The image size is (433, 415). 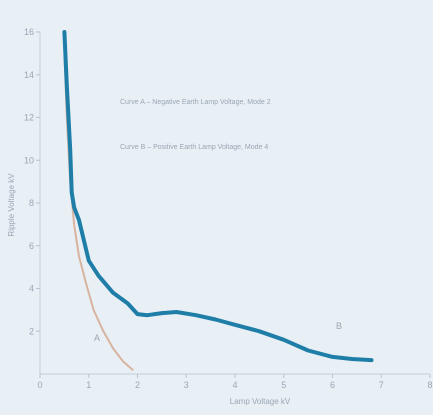 I want to click on curve-label-b: B, so click(x=339, y=326).